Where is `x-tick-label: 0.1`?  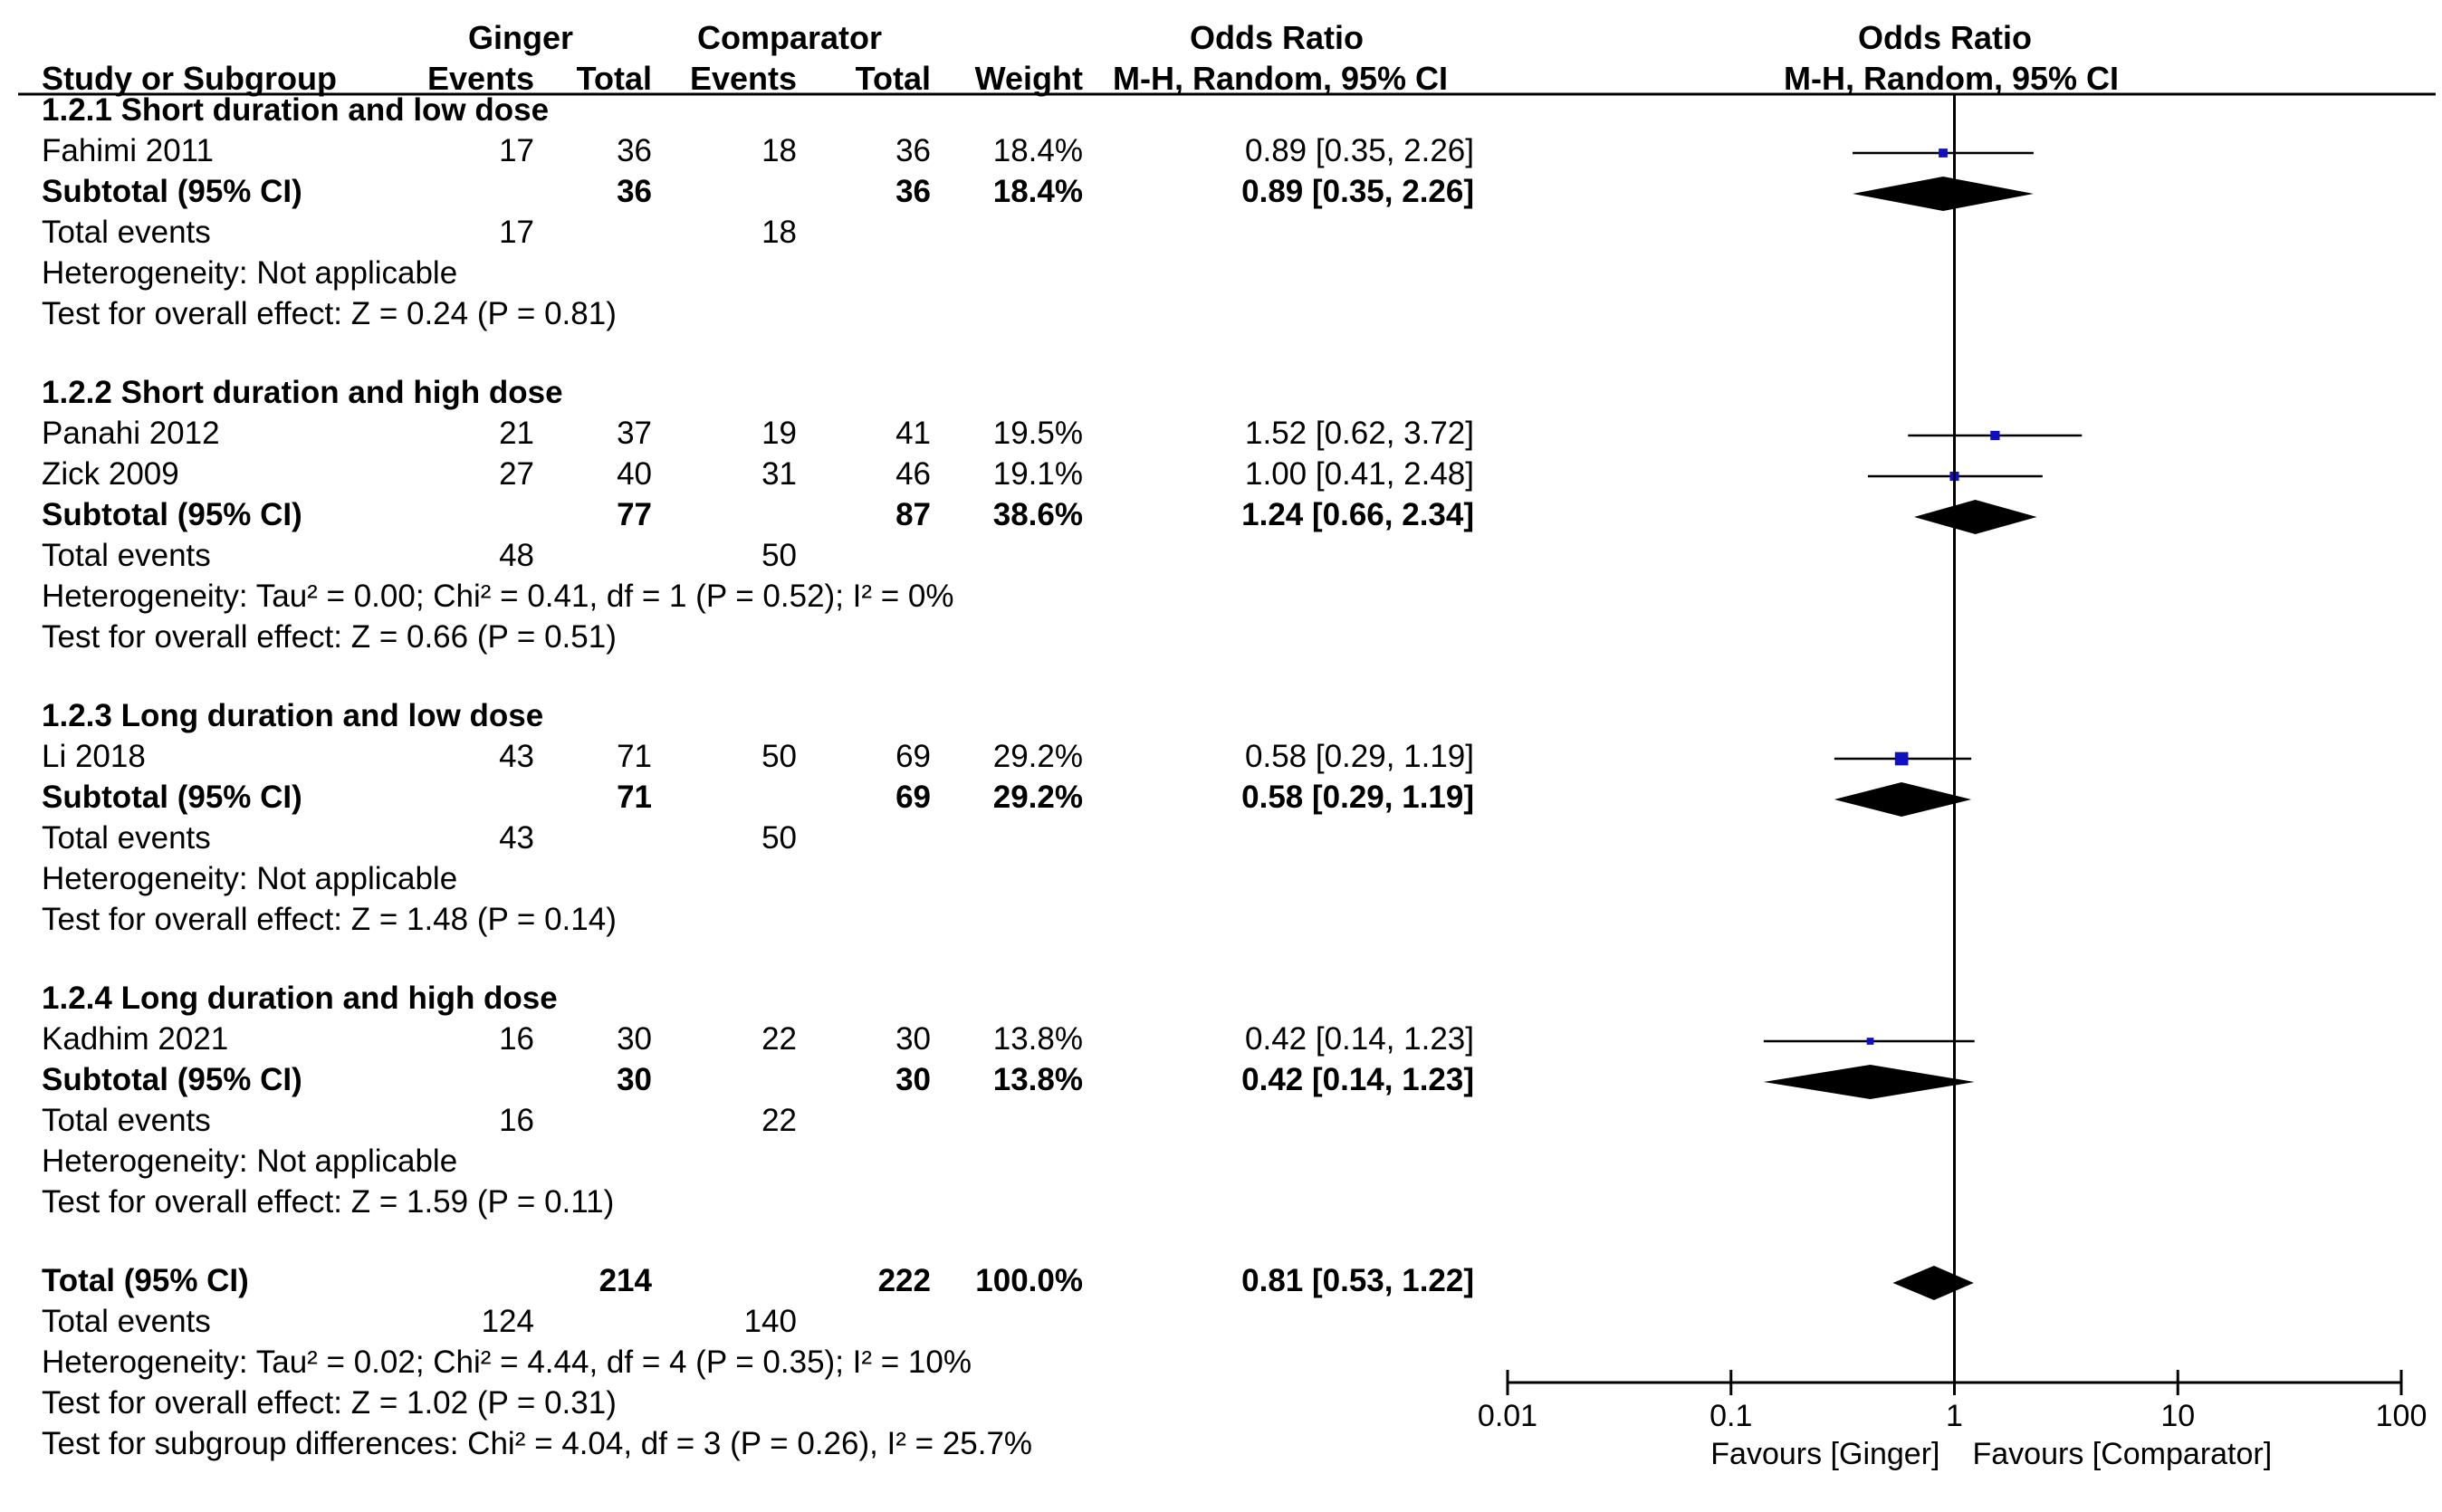 x-tick-label: 0.1 is located at coordinates (1730, 1416).